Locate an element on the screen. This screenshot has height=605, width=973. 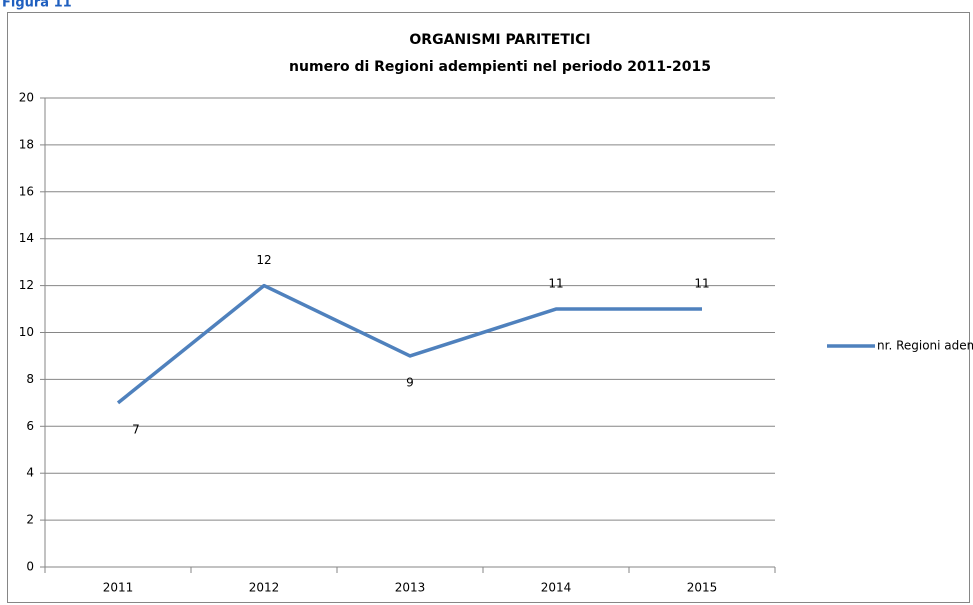
y-tick-label: 2 is located at coordinates (30, 520).